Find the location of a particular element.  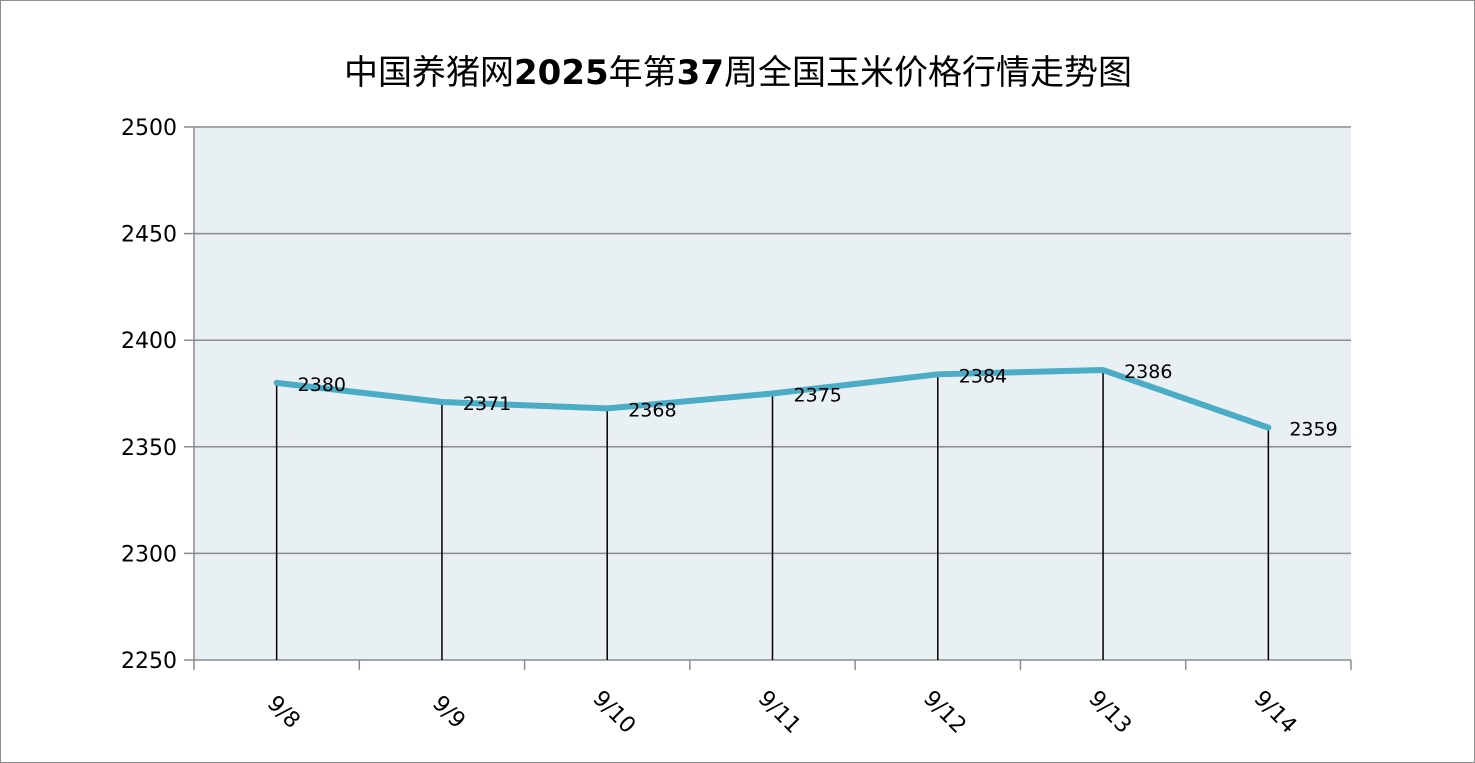

data-label: 2380 is located at coordinates (322, 385).